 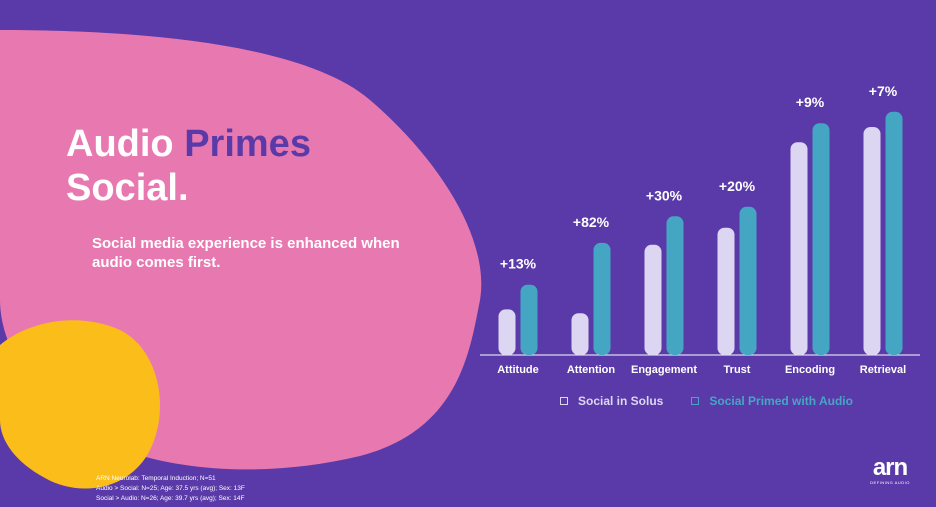 What do you see at coordinates (247, 144) in the screenshot?
I see `title-word-primes: Primes` at bounding box center [247, 144].